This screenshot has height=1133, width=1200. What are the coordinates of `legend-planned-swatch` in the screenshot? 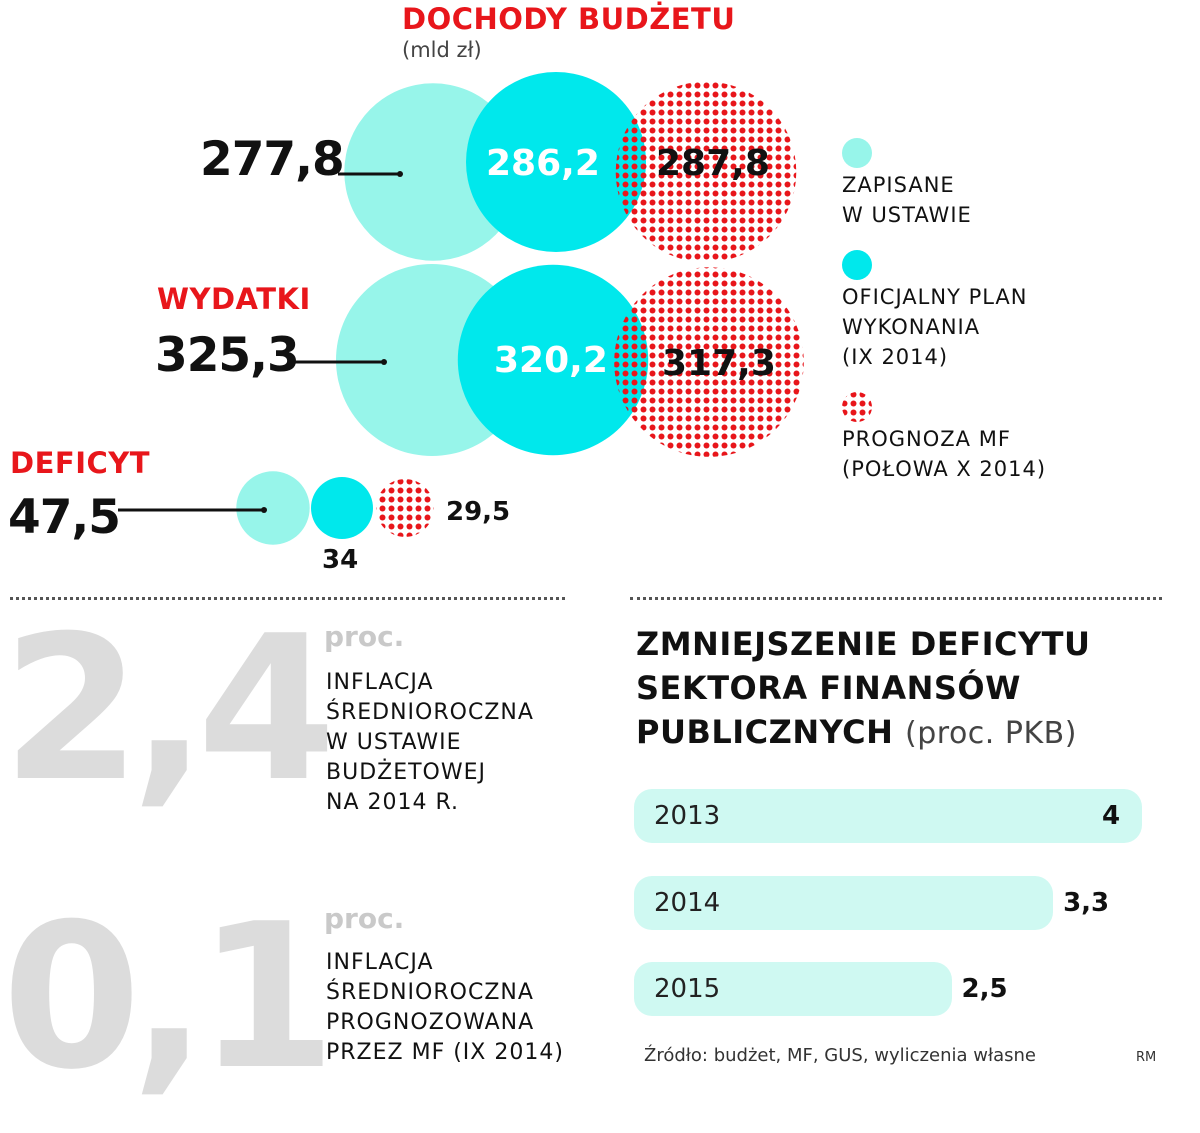 It's located at (857, 153).